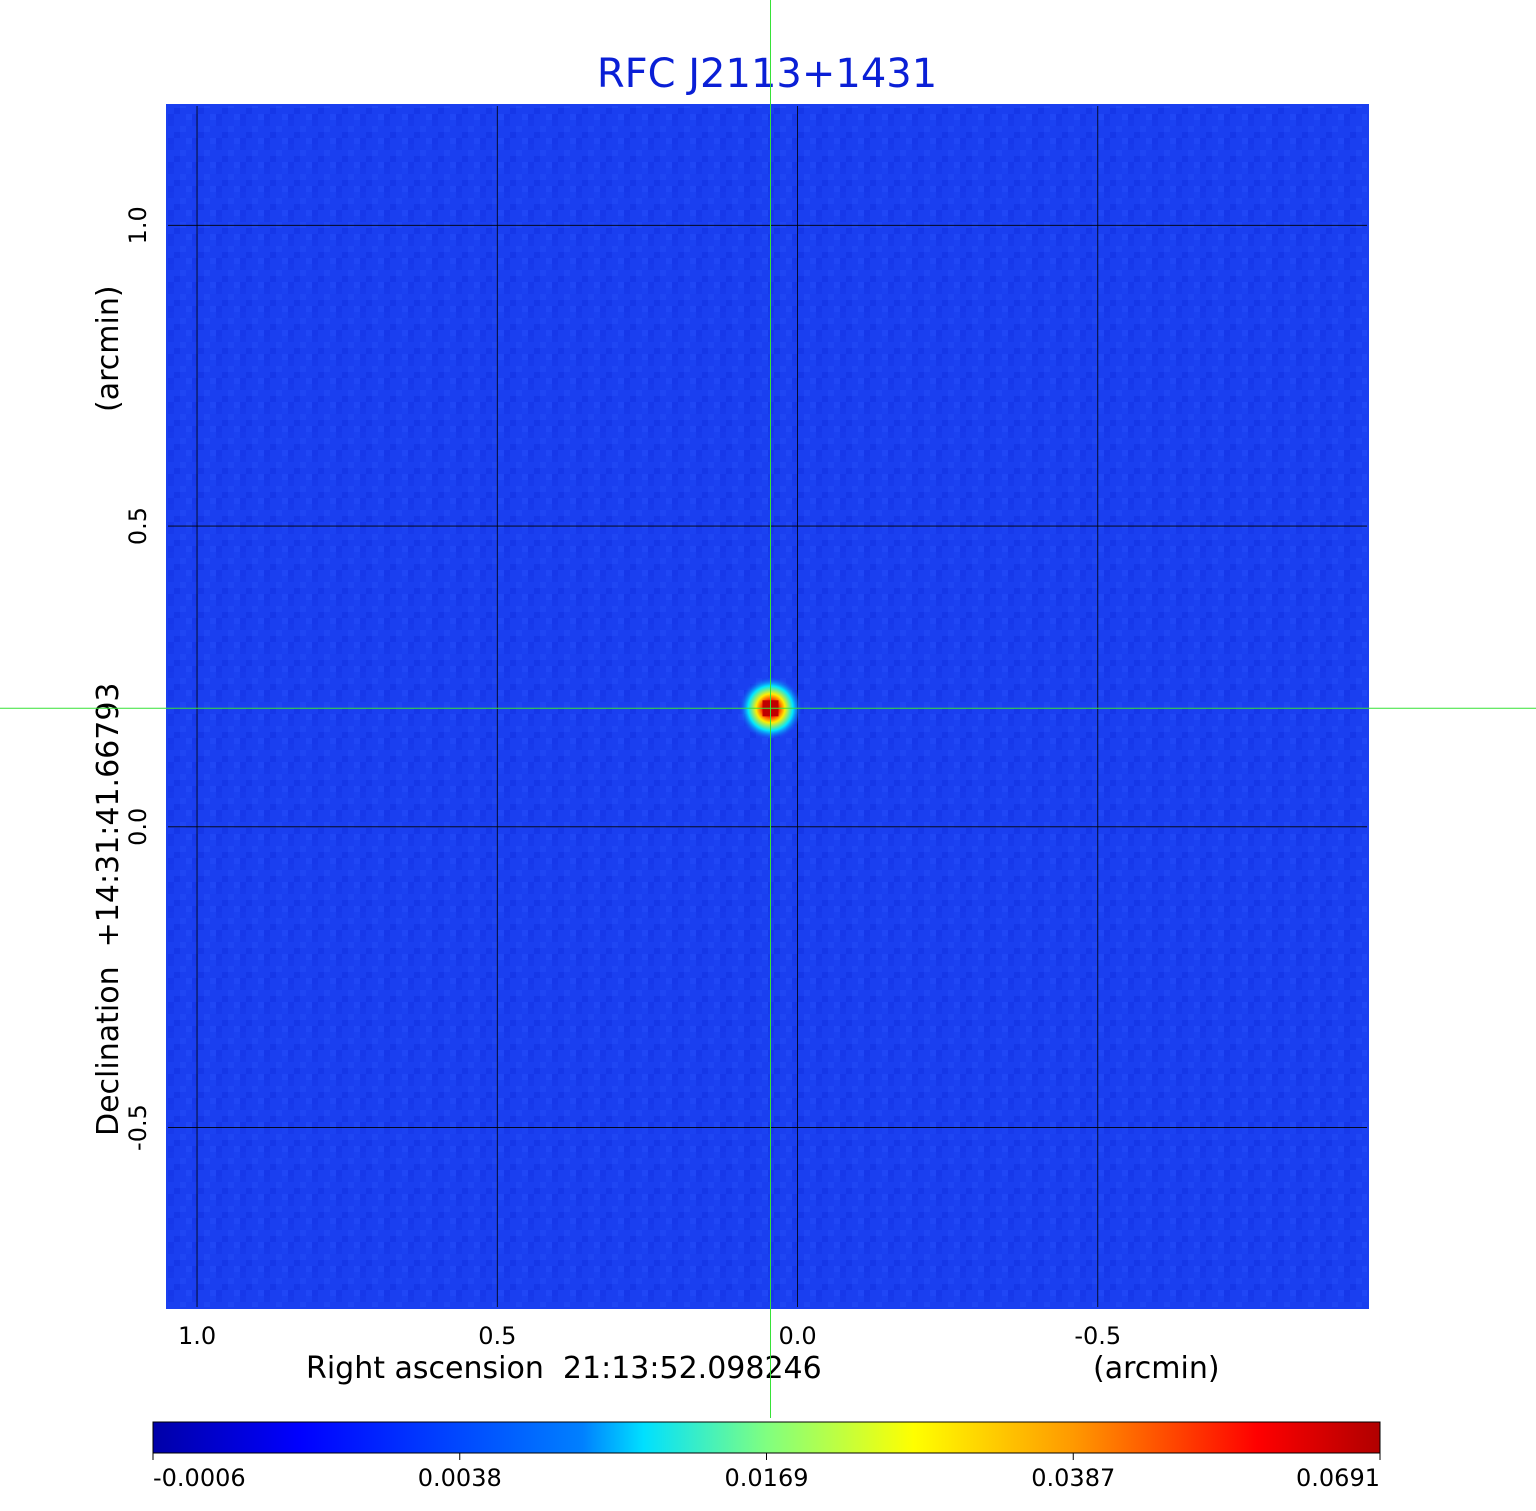  I want to click on y-tick-label: -0.5, so click(138, 1127).